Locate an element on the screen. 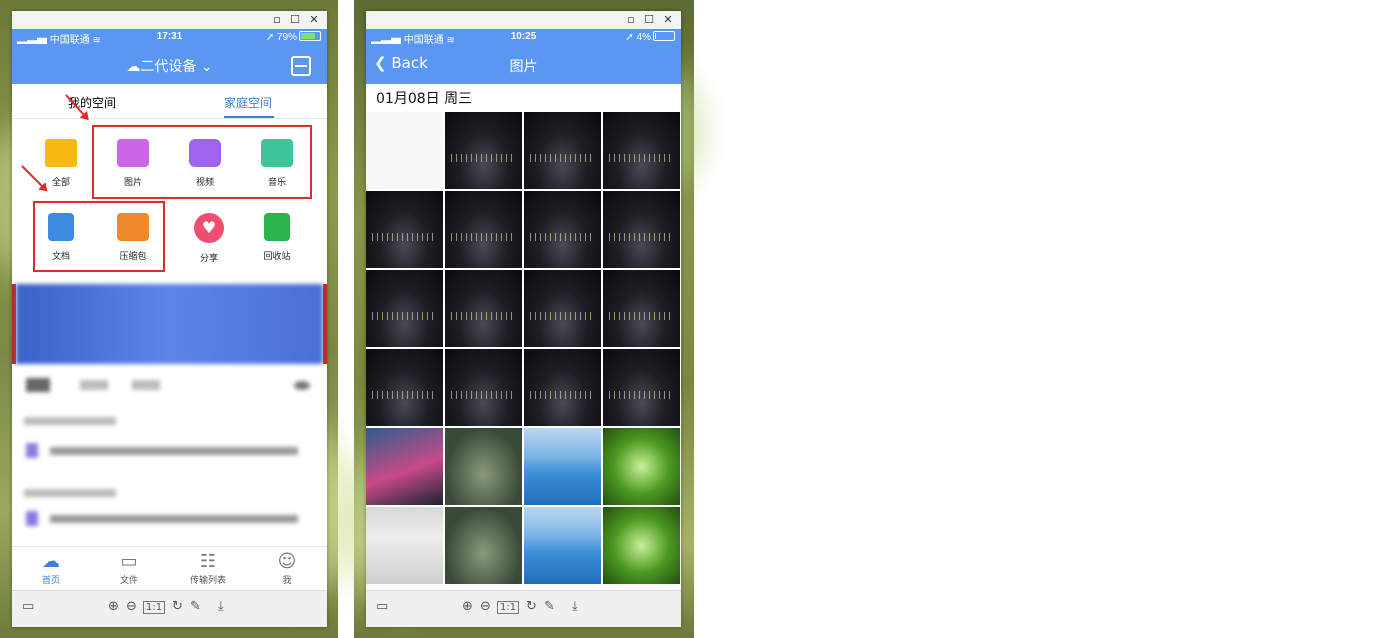 The width and height of the screenshot is (1375, 638). image-icon is located at coordinates (133, 153).